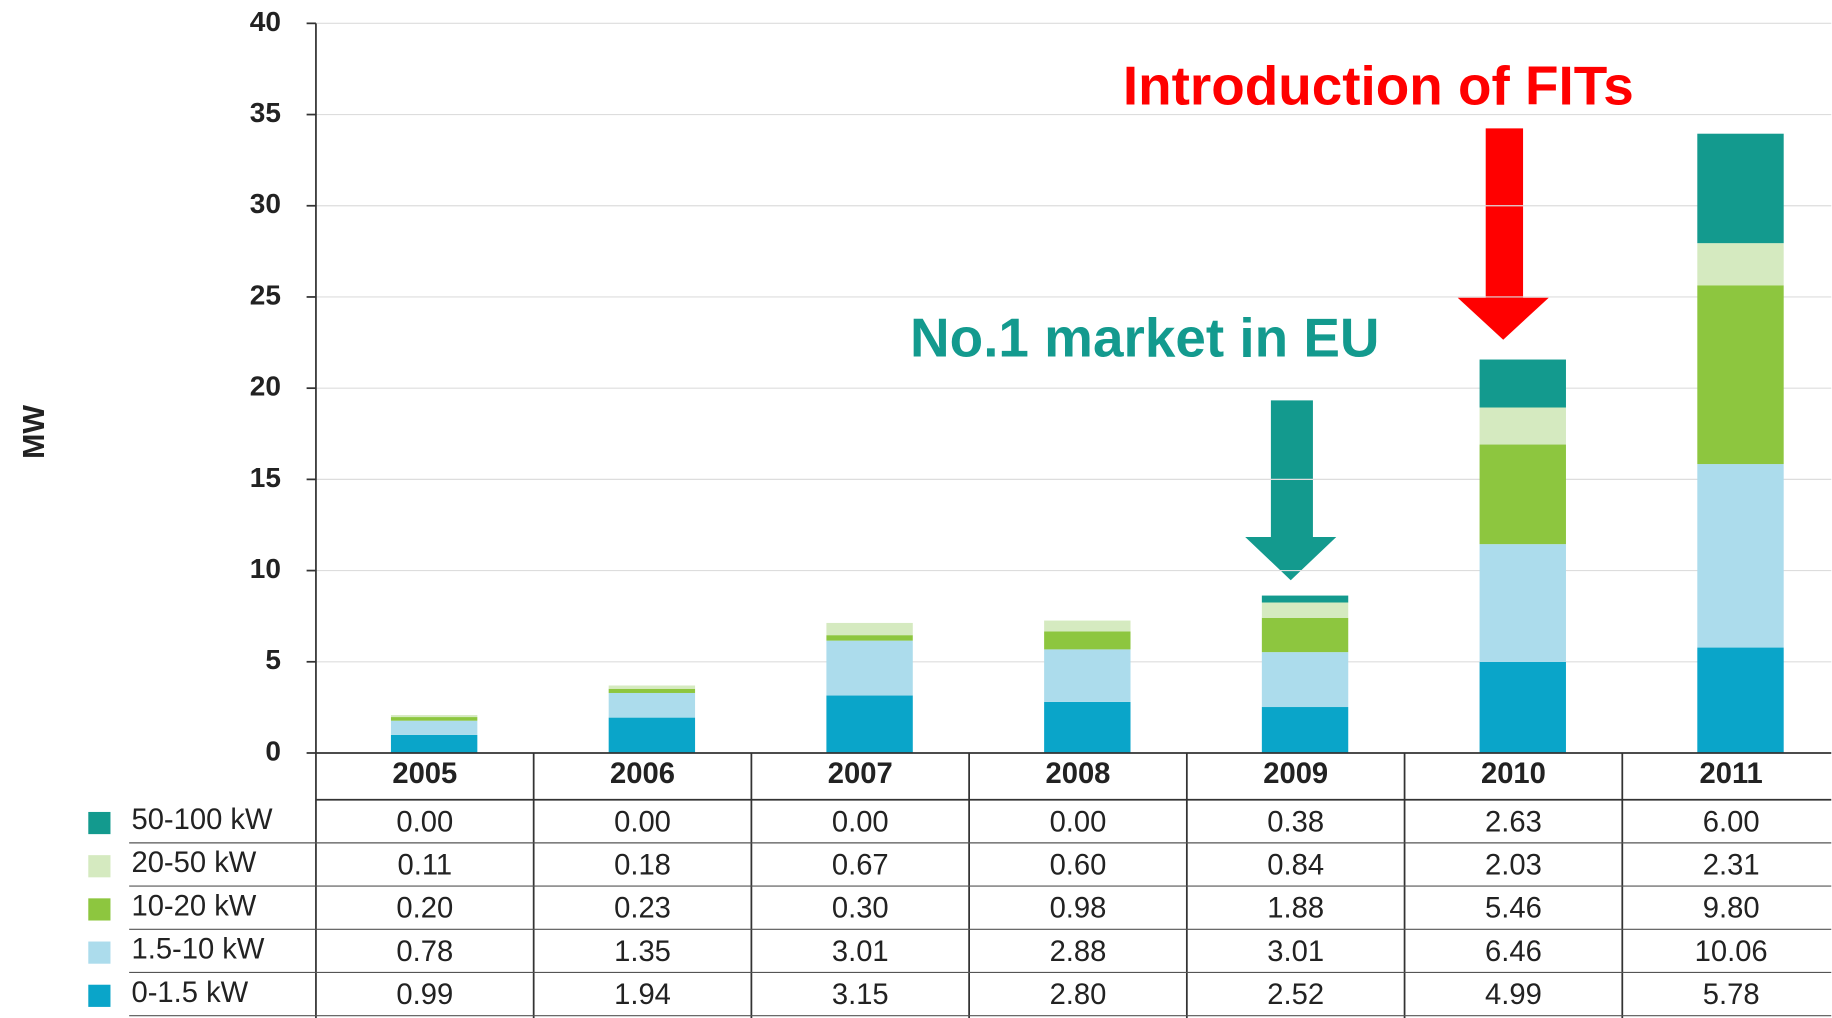 This screenshot has width=1832, height=1018. What do you see at coordinates (1513, 952) in the screenshot?
I see `table-cell: 6.46` at bounding box center [1513, 952].